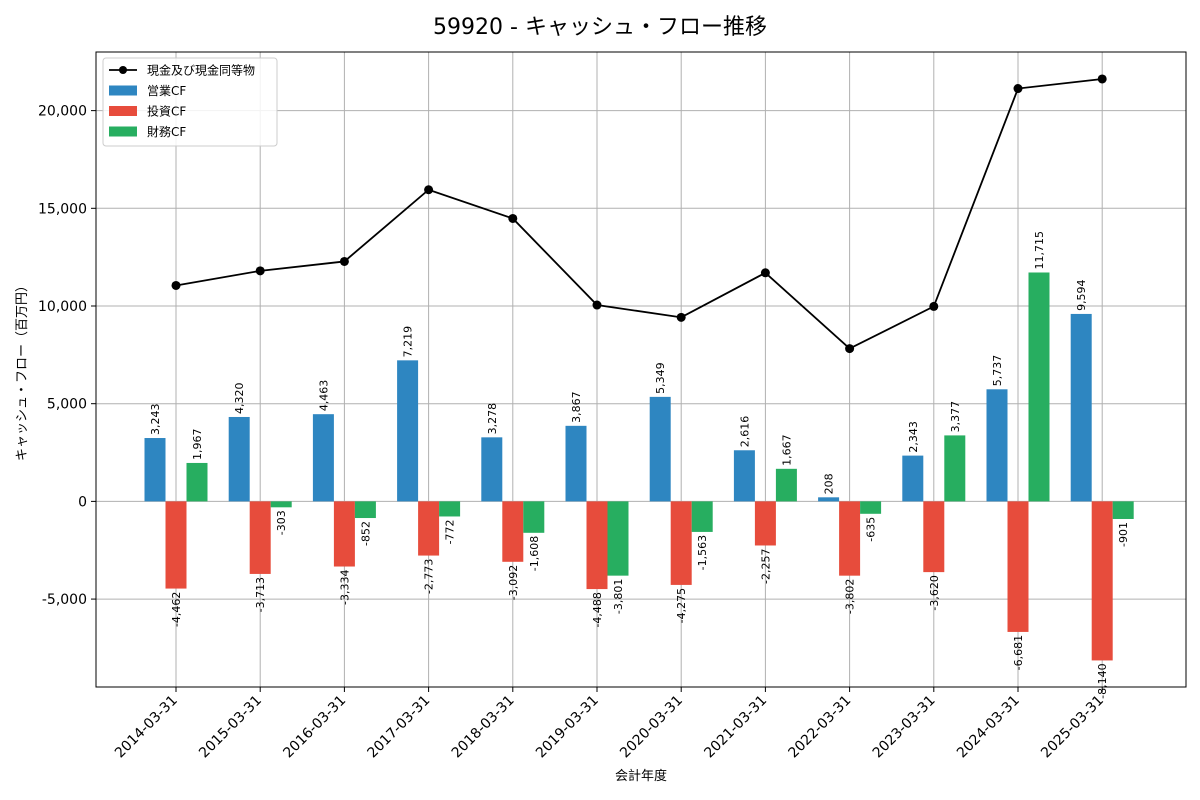  What do you see at coordinates (22, 370) in the screenshot?
I see `y-axis-label: キャッシュ・フロー（百万円）` at bounding box center [22, 370].